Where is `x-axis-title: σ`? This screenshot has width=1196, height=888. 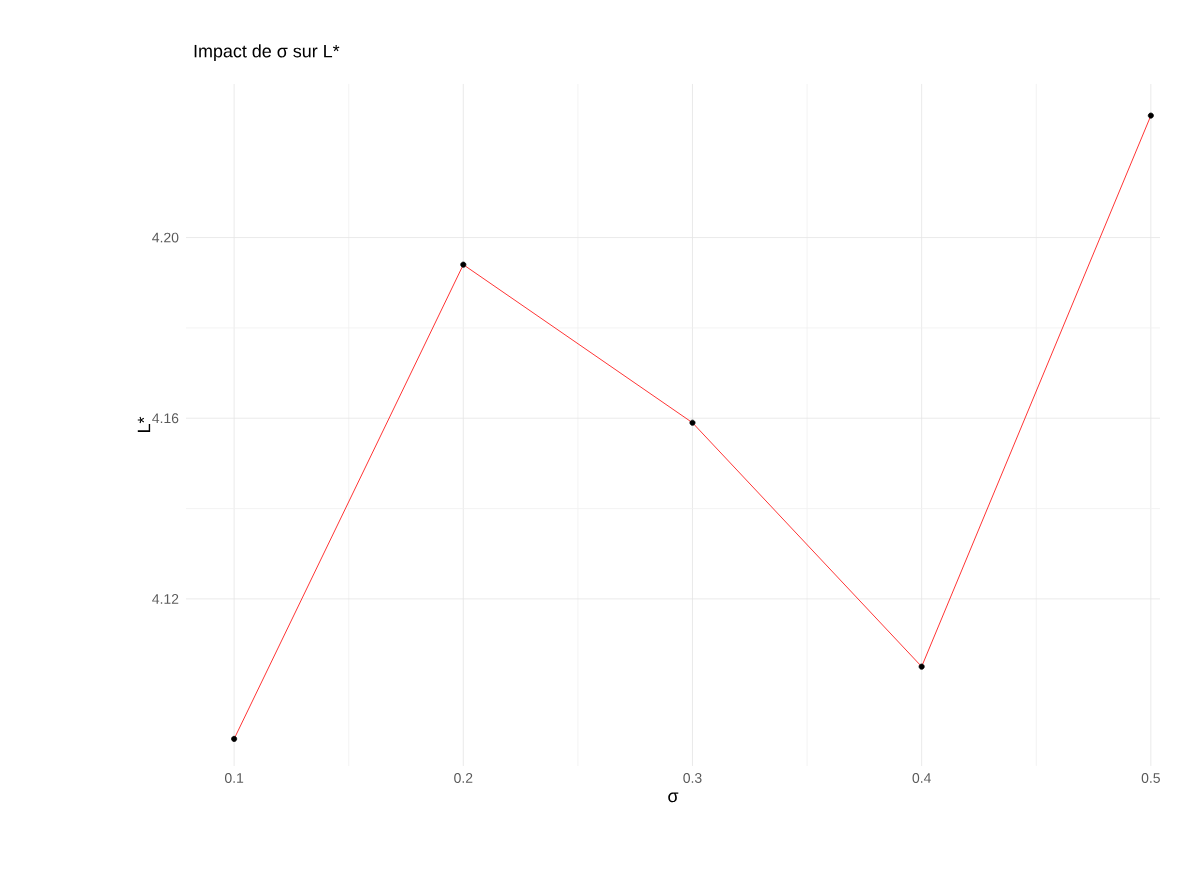
x-axis-title: σ is located at coordinates (673, 797).